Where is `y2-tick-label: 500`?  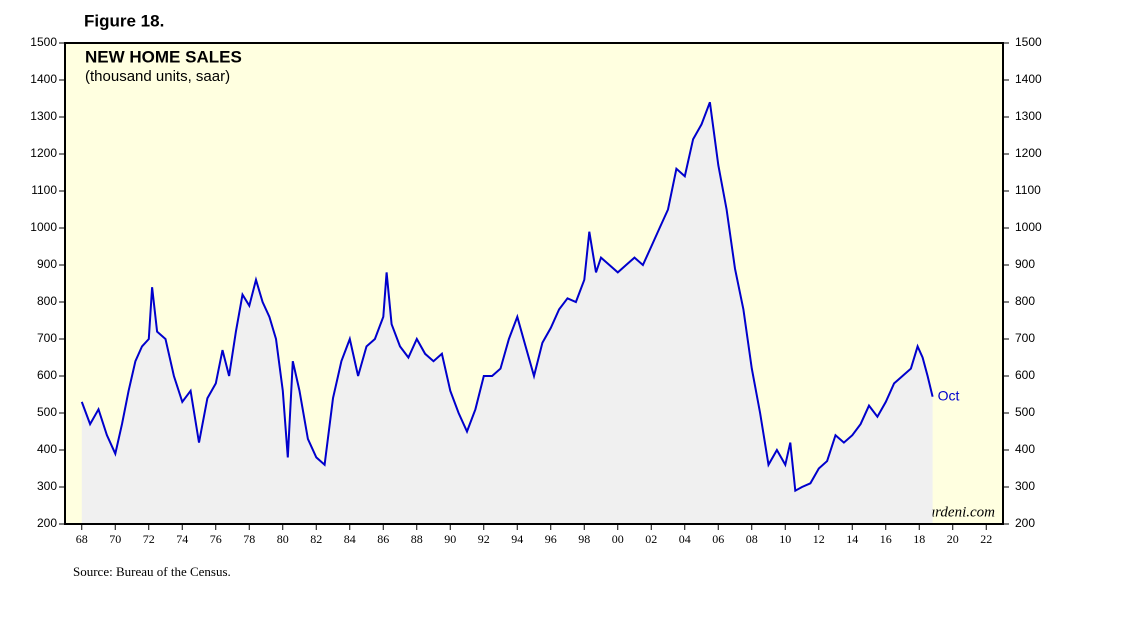 y2-tick-label: 500 is located at coordinates (1025, 412).